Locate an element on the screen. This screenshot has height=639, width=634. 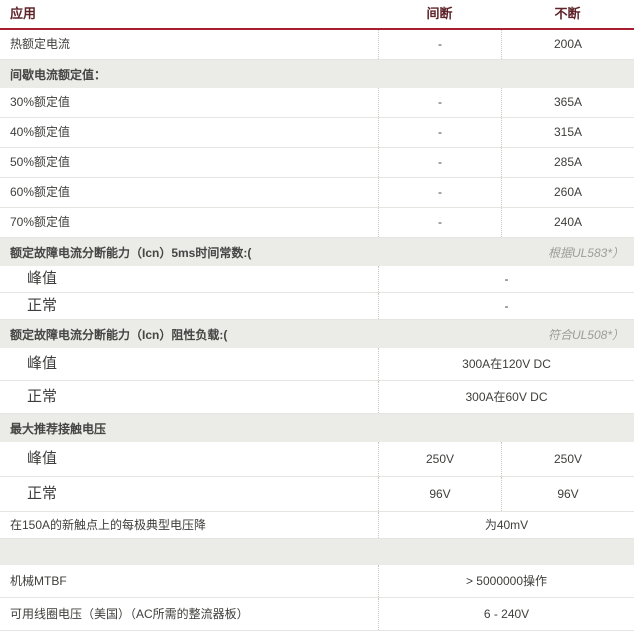
section-label: 最大推荐接触电压 is located at coordinates (58, 428).